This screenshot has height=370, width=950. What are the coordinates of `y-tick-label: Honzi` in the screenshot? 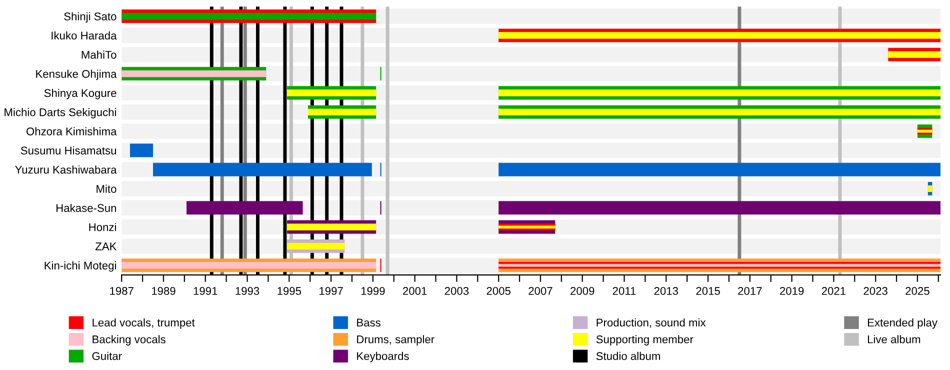 It's located at (102, 227).